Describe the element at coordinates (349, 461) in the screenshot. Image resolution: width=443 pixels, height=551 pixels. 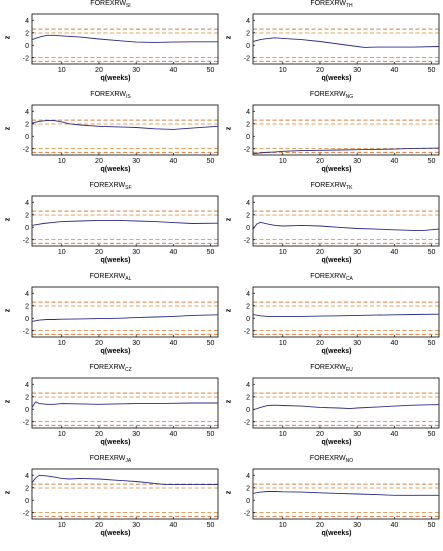
I see `chart-title-subscript: NO` at that location.